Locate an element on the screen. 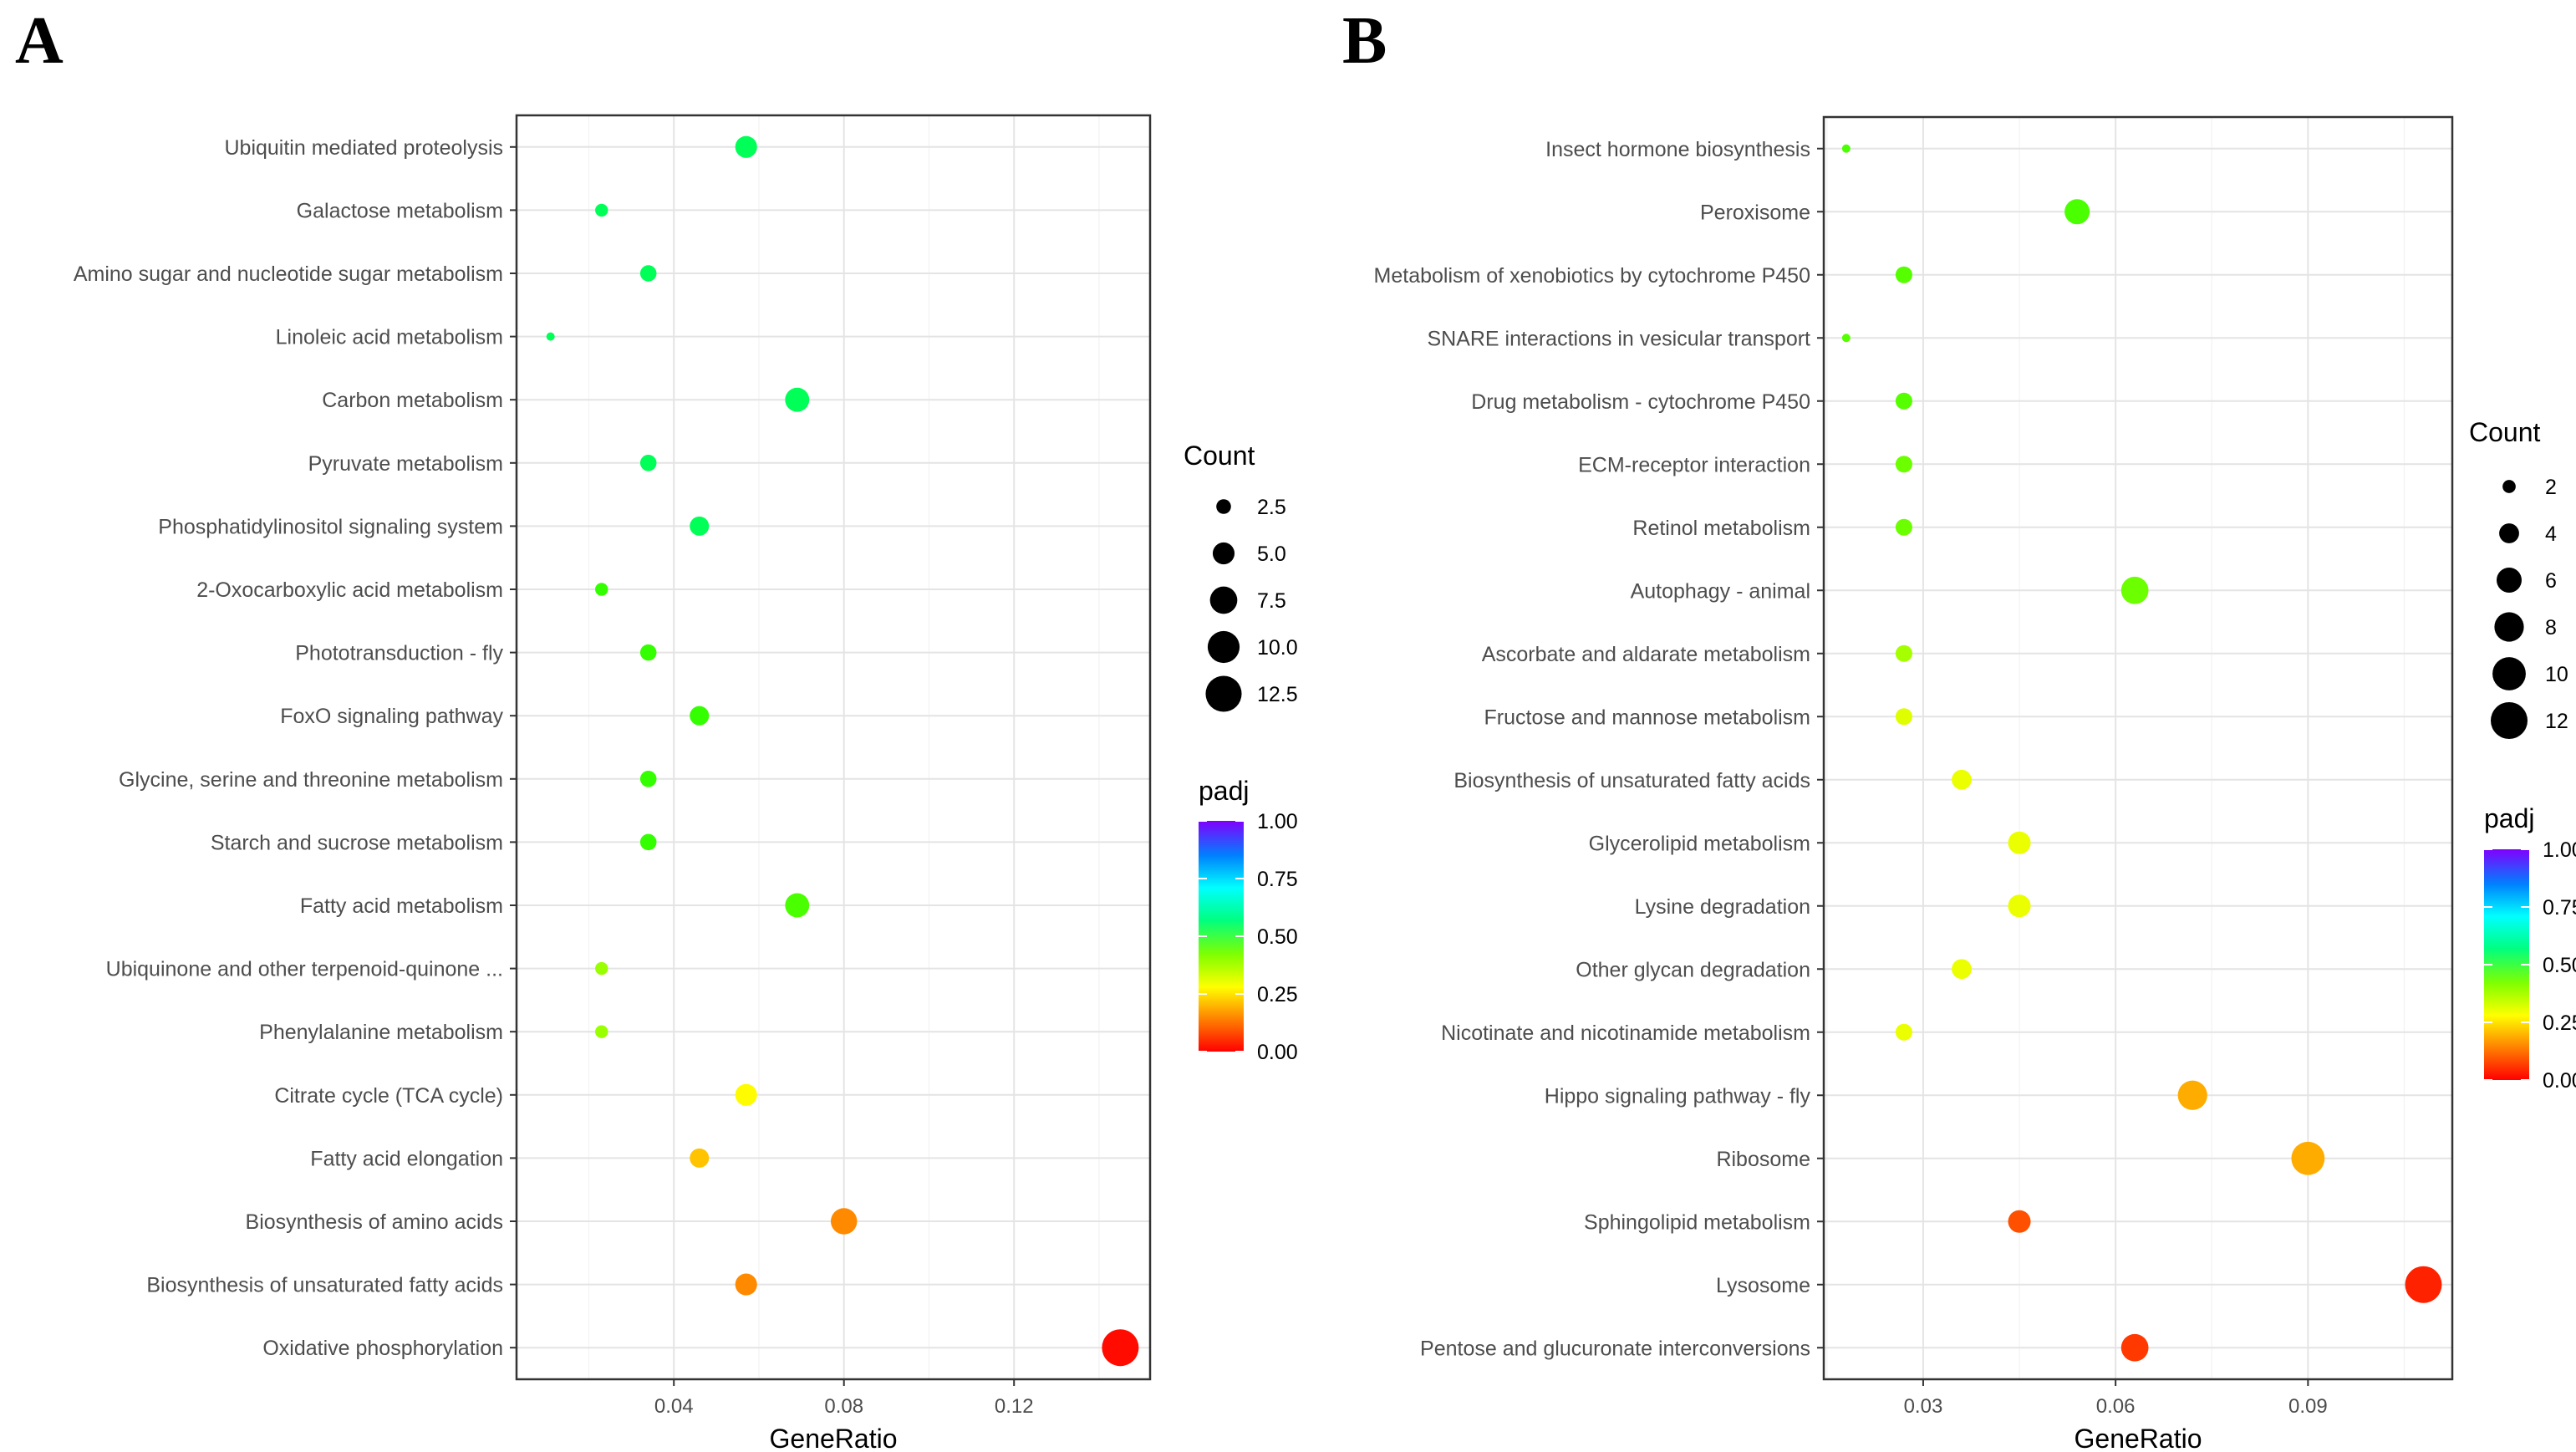  y-tick-label: Drug metabolism - cytochrome P450 is located at coordinates (1640, 402).